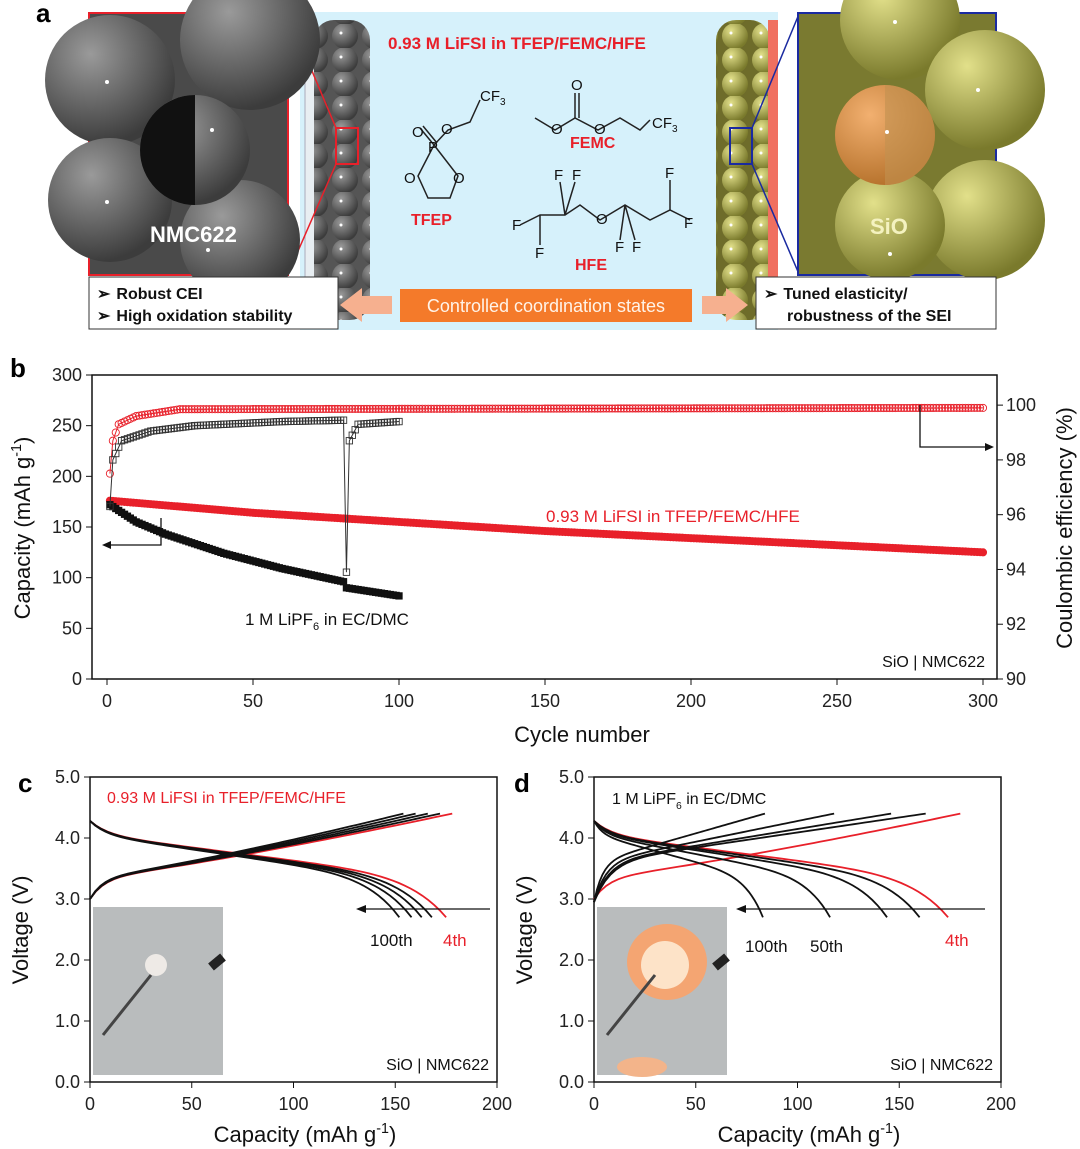  I want to click on y-tick-label: 200, so click(67, 476).